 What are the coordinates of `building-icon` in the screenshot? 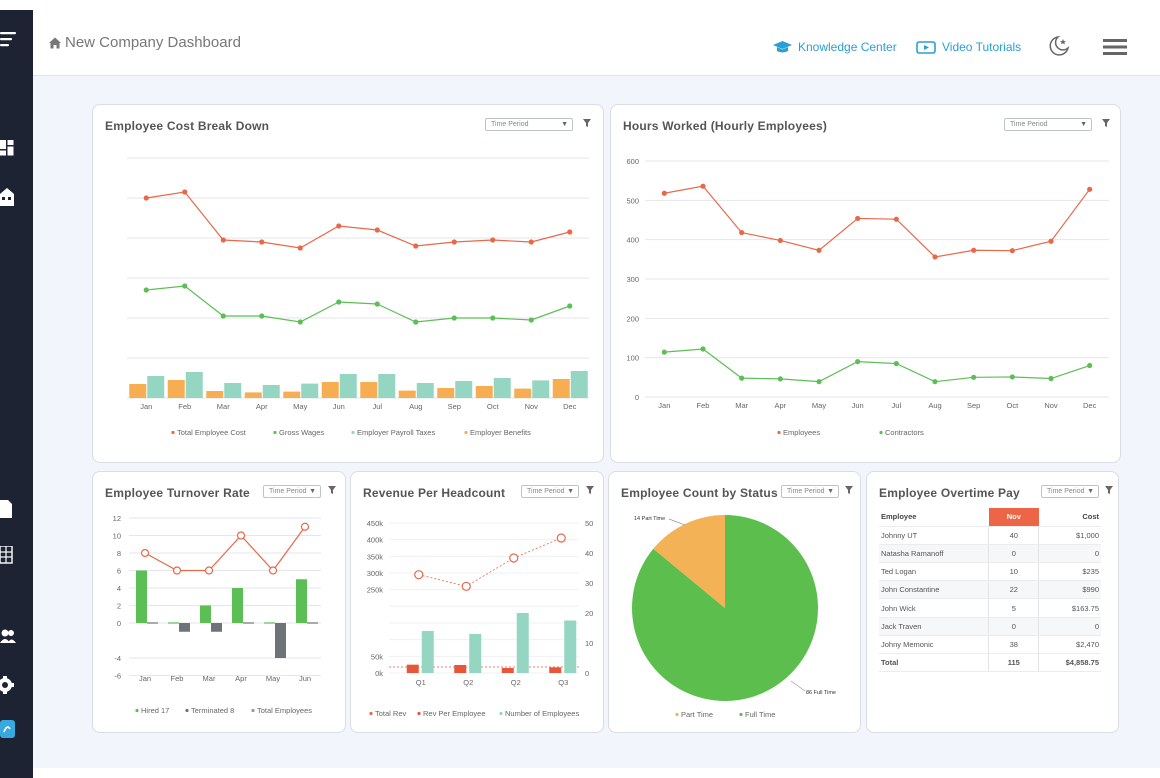 It's located at (7, 198).